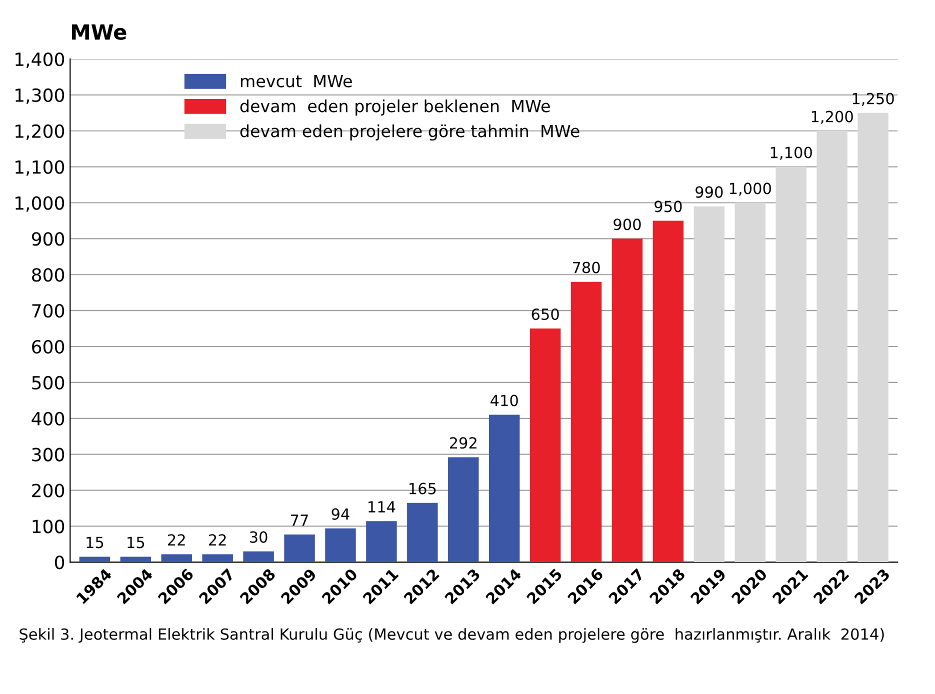 The image size is (935, 694). I want to click on y-tick-label: 800, so click(48, 275).